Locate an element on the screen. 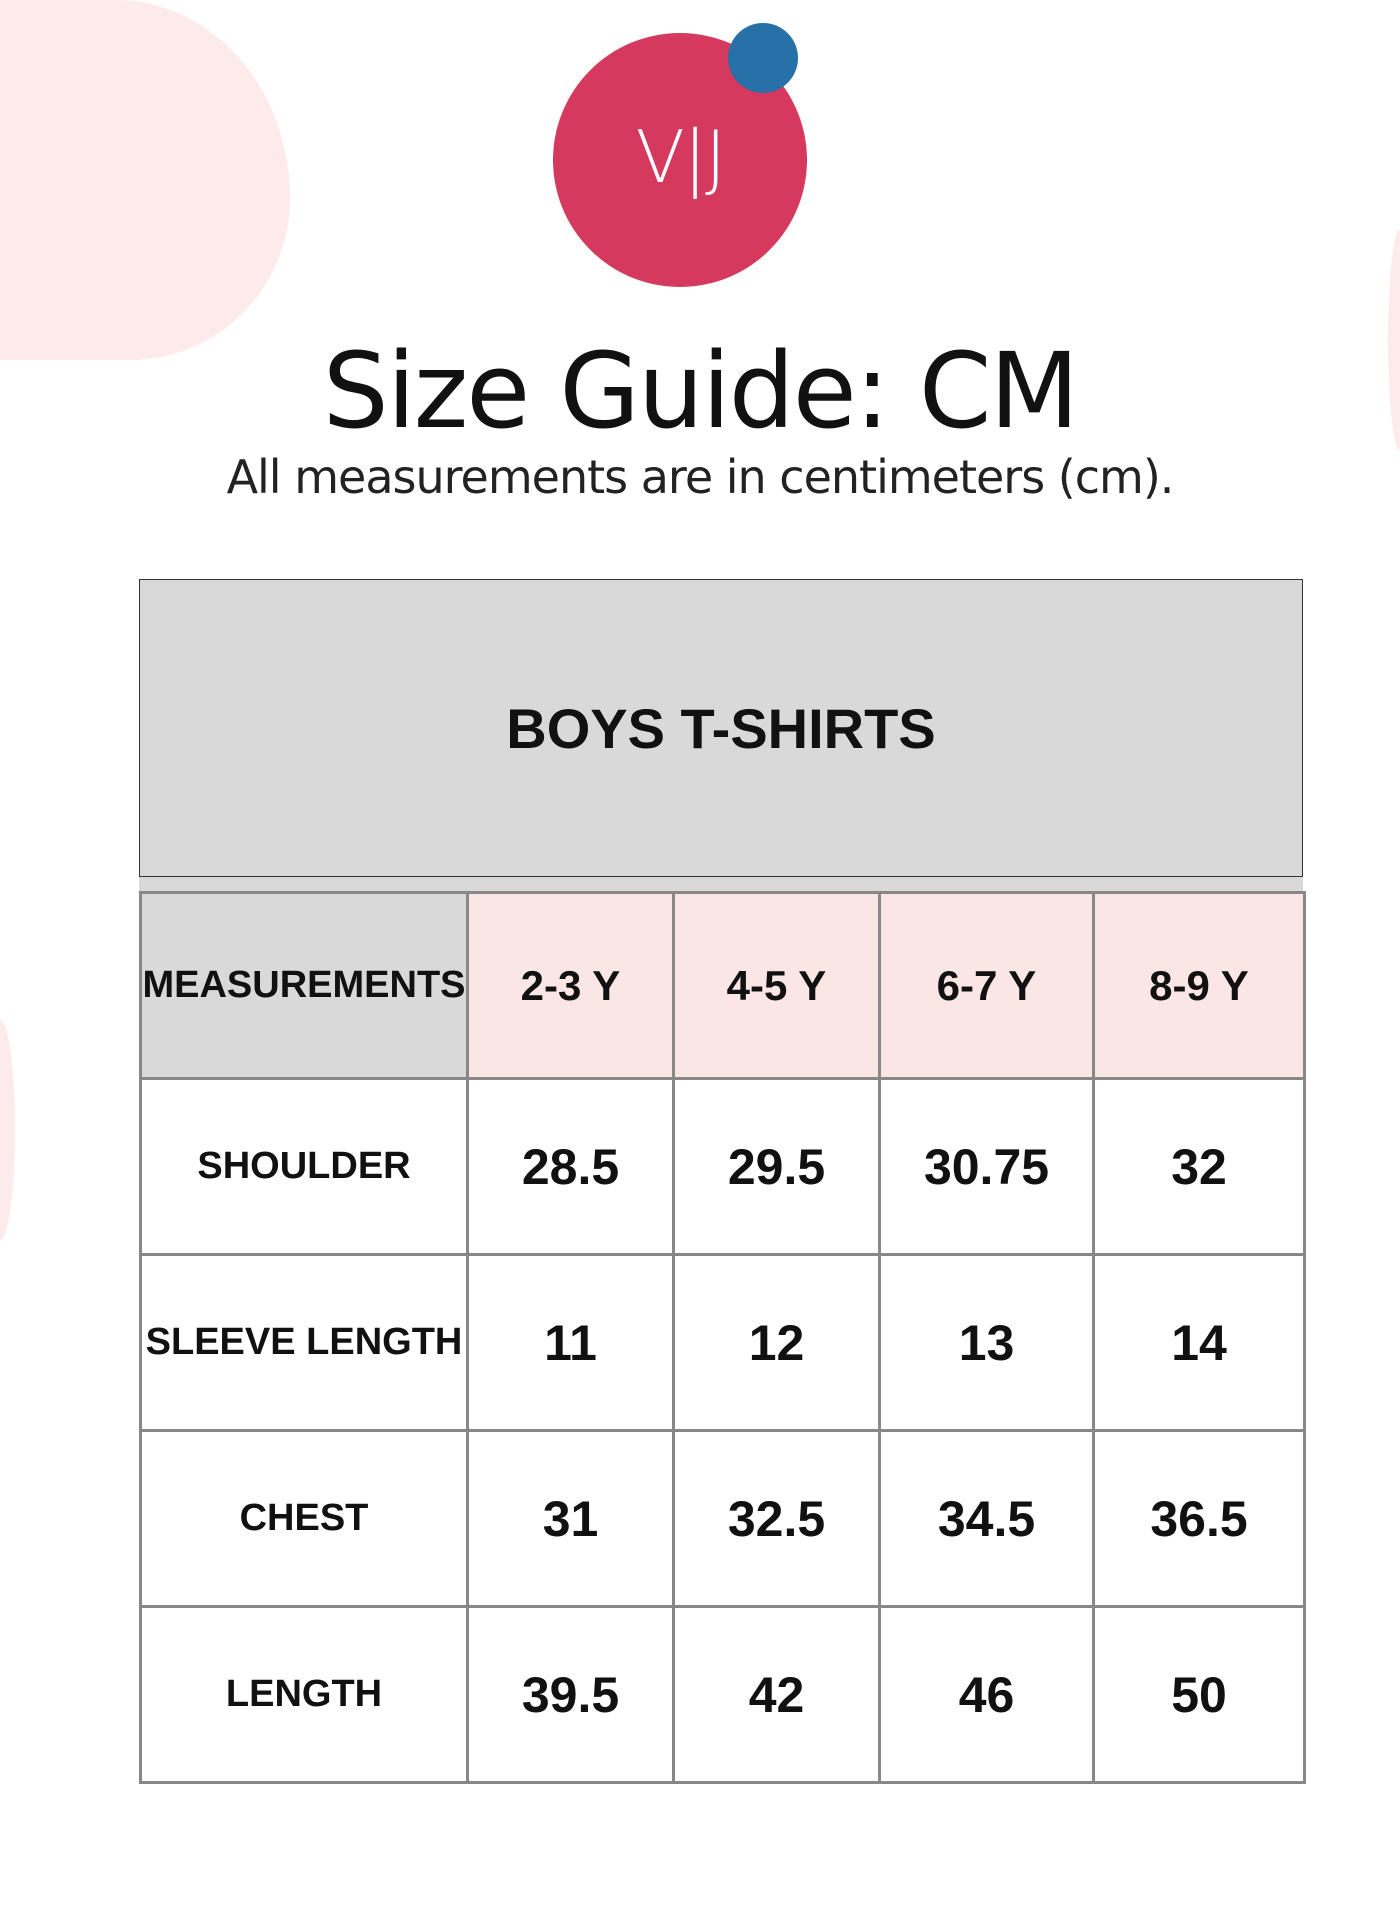 Image resolution: width=1400 pixels, height=1910 pixels. table-row: LENGTH 39.5 42 46 50 is located at coordinates (722, 1694).